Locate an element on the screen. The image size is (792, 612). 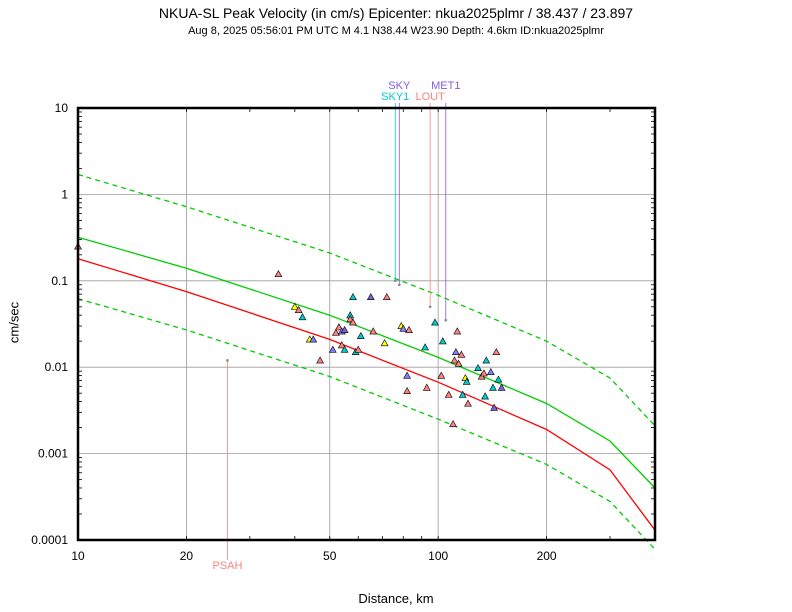
x-tick-label: 10 is located at coordinates (78, 556).